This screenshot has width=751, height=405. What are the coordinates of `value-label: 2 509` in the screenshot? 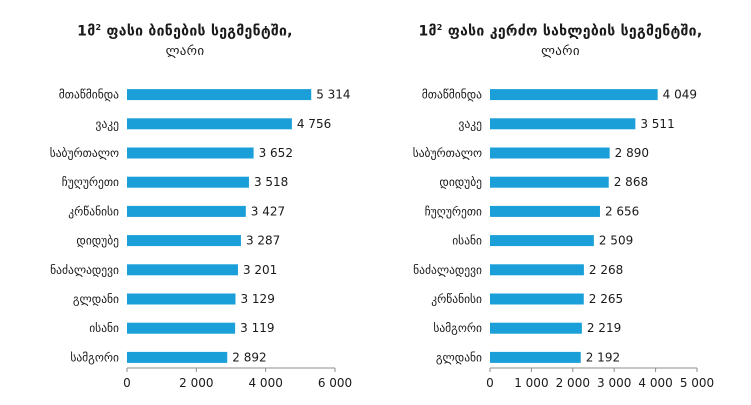 It's located at (616, 241).